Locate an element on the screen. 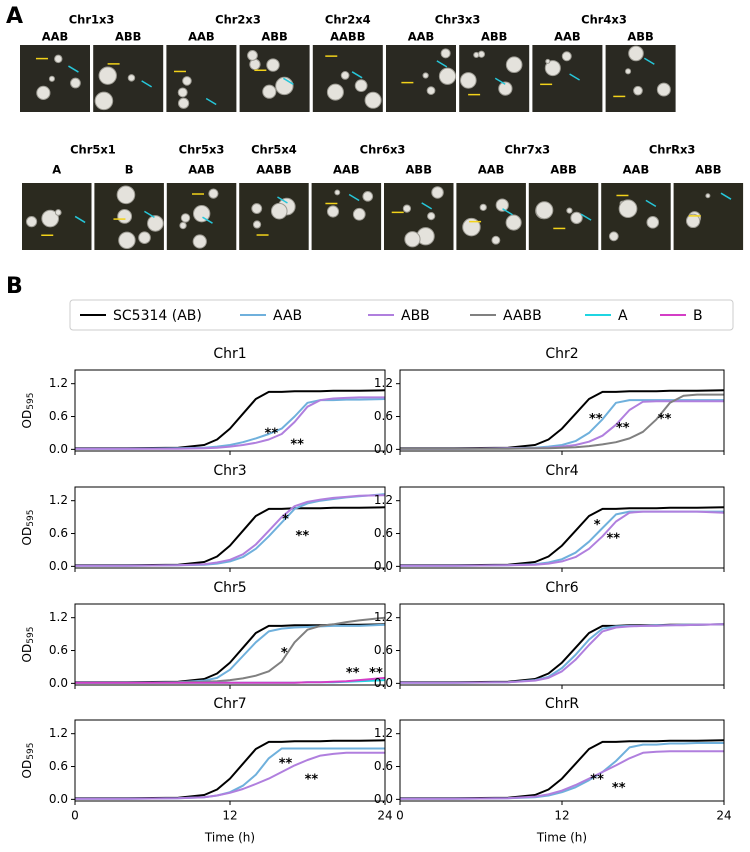  annotation: * is located at coordinates (284, 653).